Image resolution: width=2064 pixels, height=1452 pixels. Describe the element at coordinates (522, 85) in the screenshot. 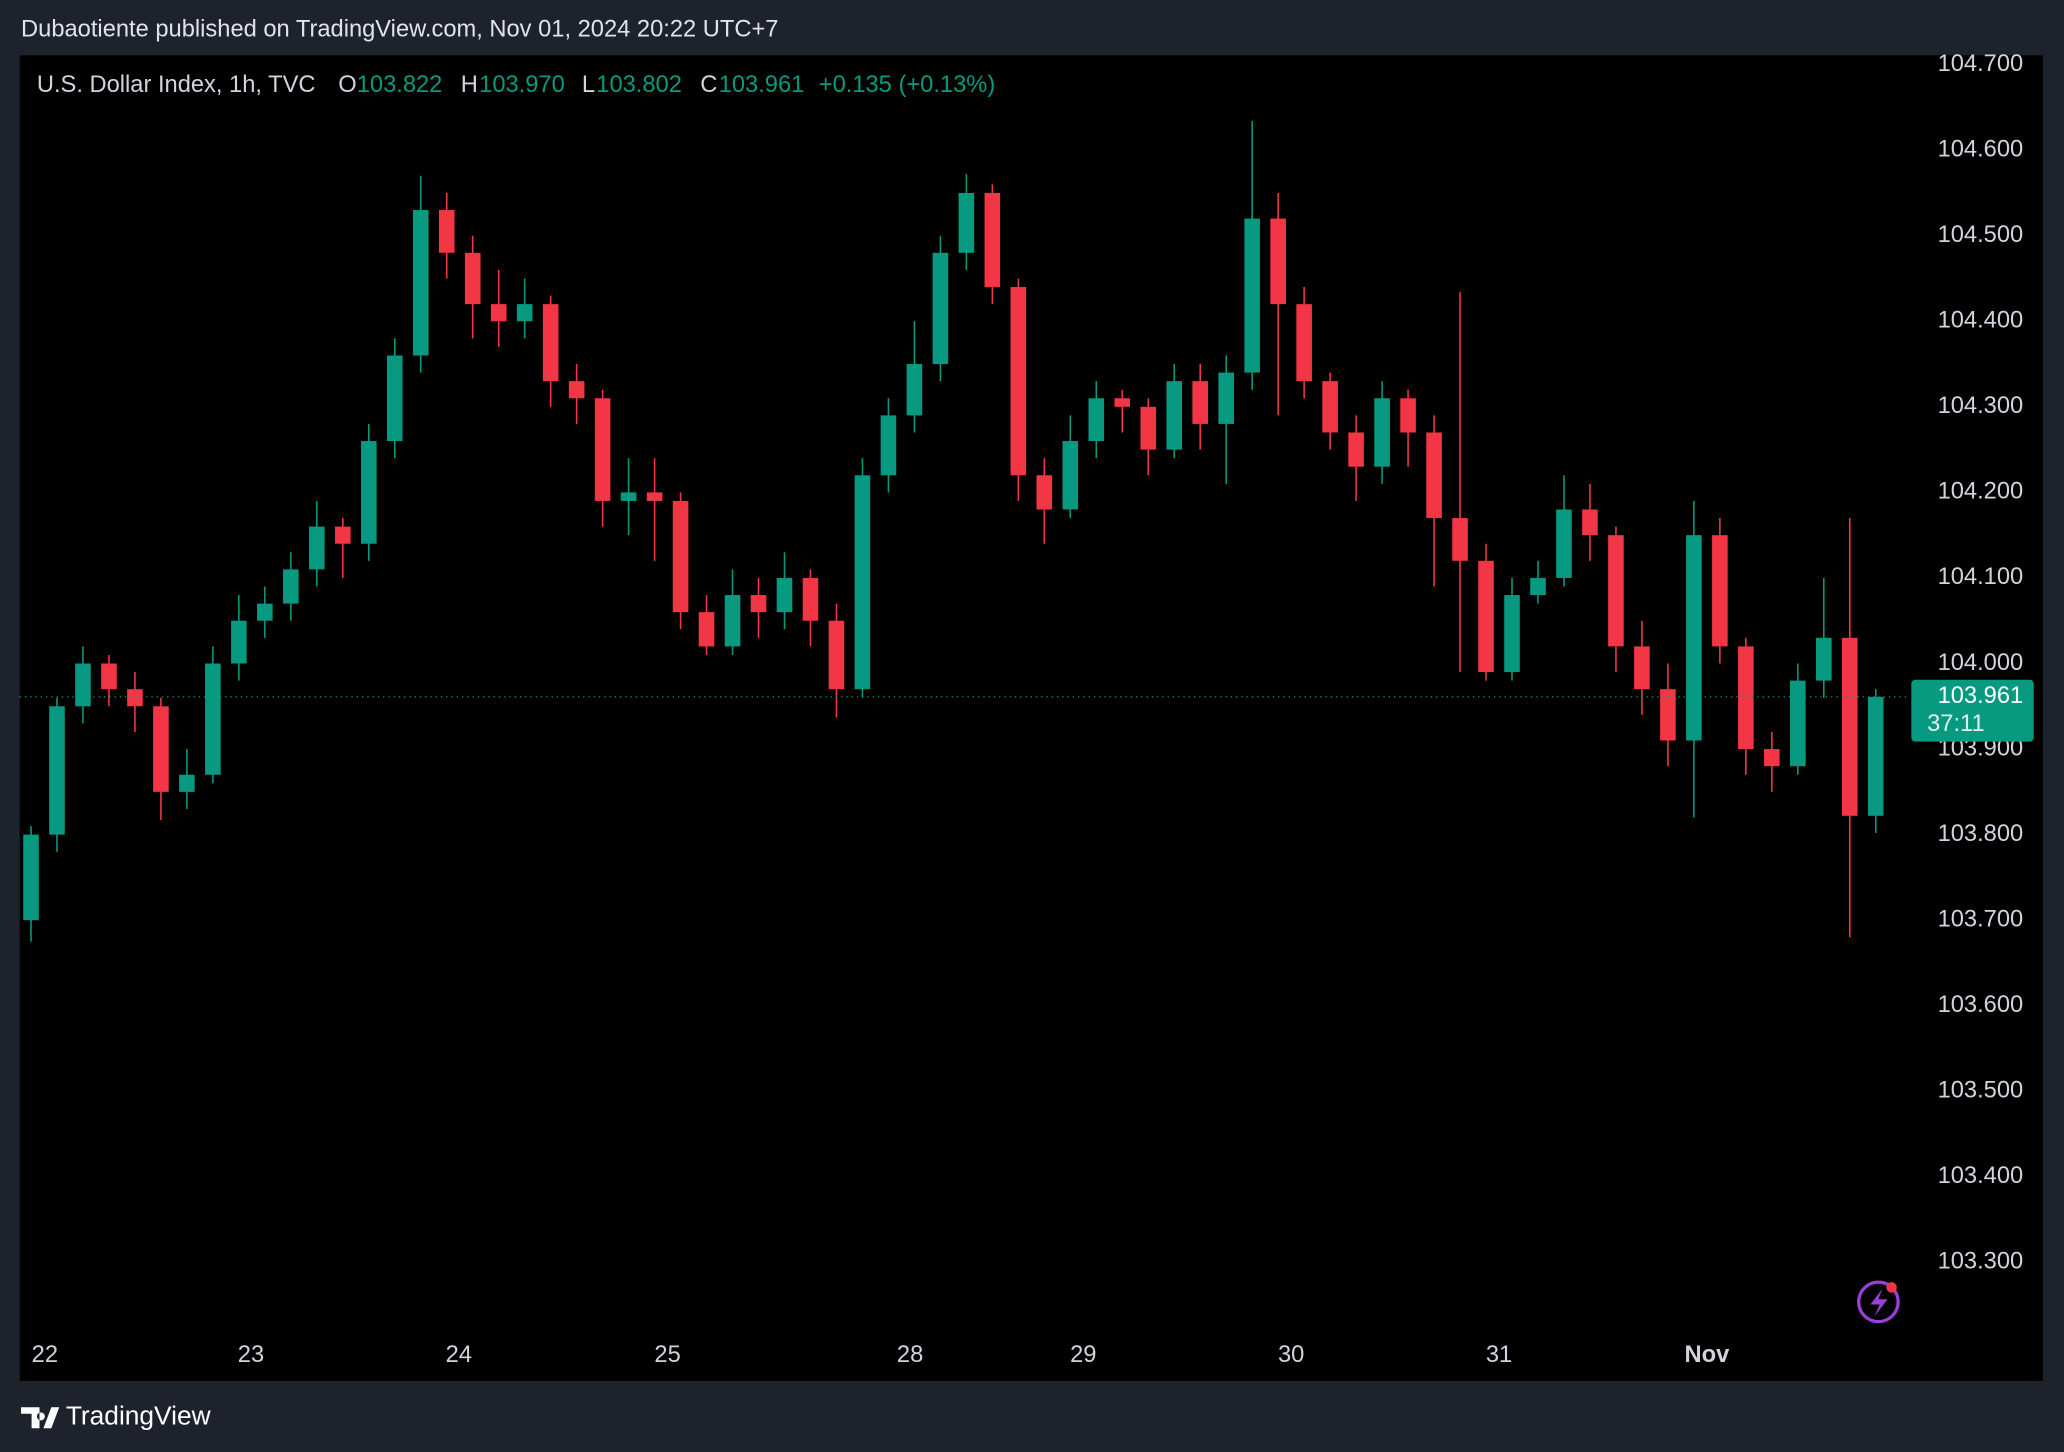

I see `legend-value: 103.970` at that location.